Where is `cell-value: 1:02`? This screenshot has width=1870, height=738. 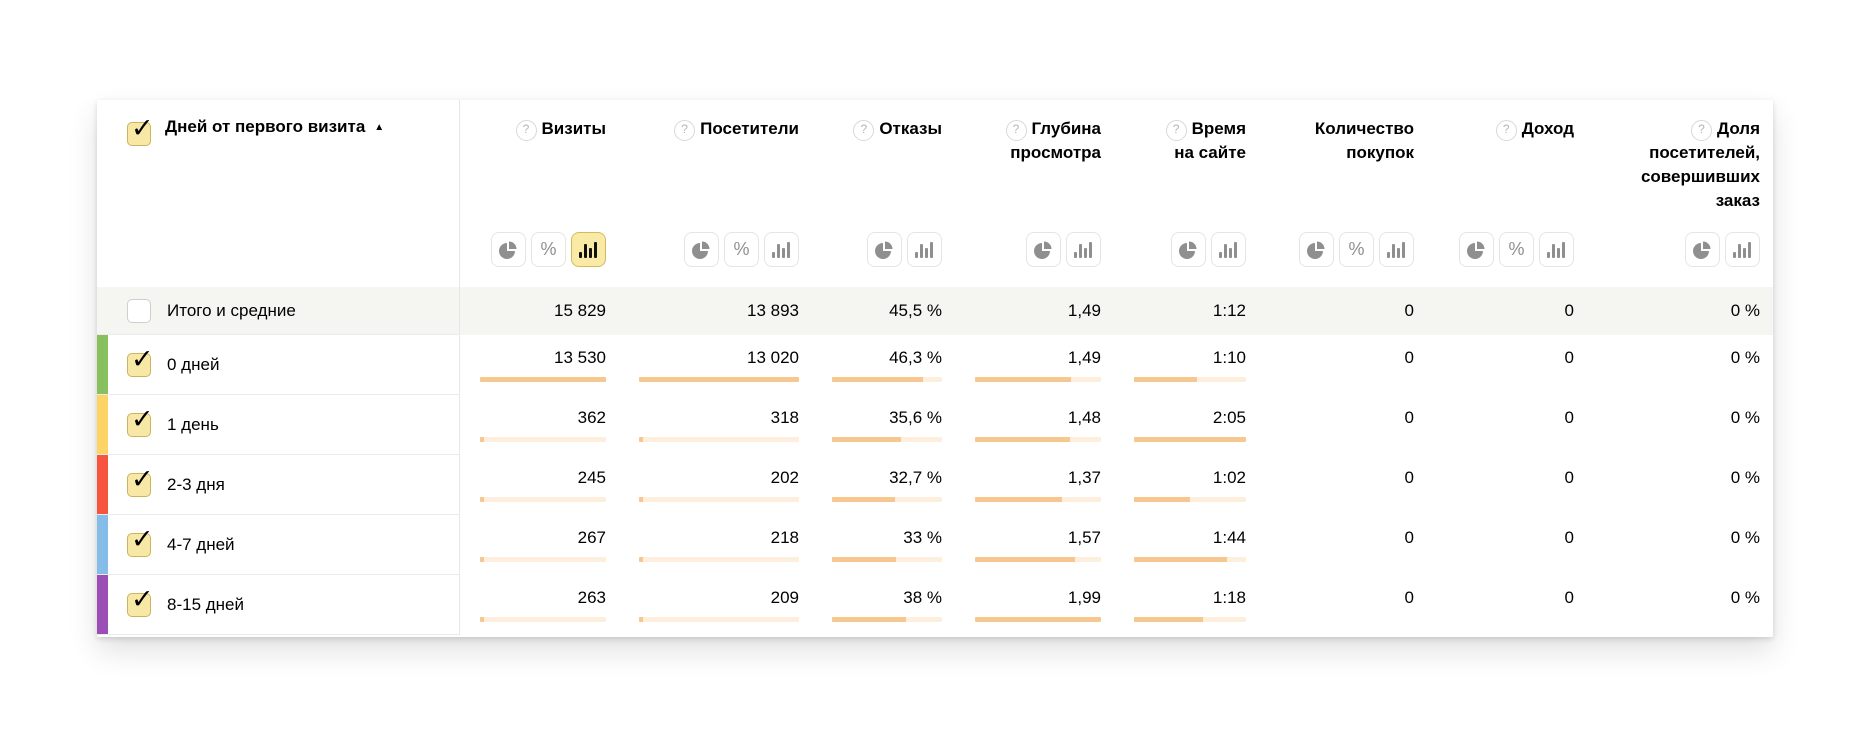
cell-value: 1:02 is located at coordinates (1229, 477).